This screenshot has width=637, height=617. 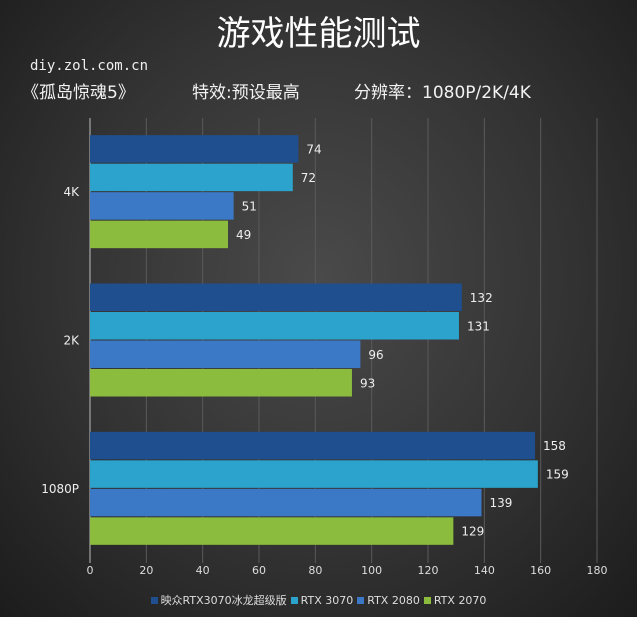 What do you see at coordinates (442, 93) in the screenshot?
I see `resolution-text: 分辨率：1080P/2K/4K` at bounding box center [442, 93].